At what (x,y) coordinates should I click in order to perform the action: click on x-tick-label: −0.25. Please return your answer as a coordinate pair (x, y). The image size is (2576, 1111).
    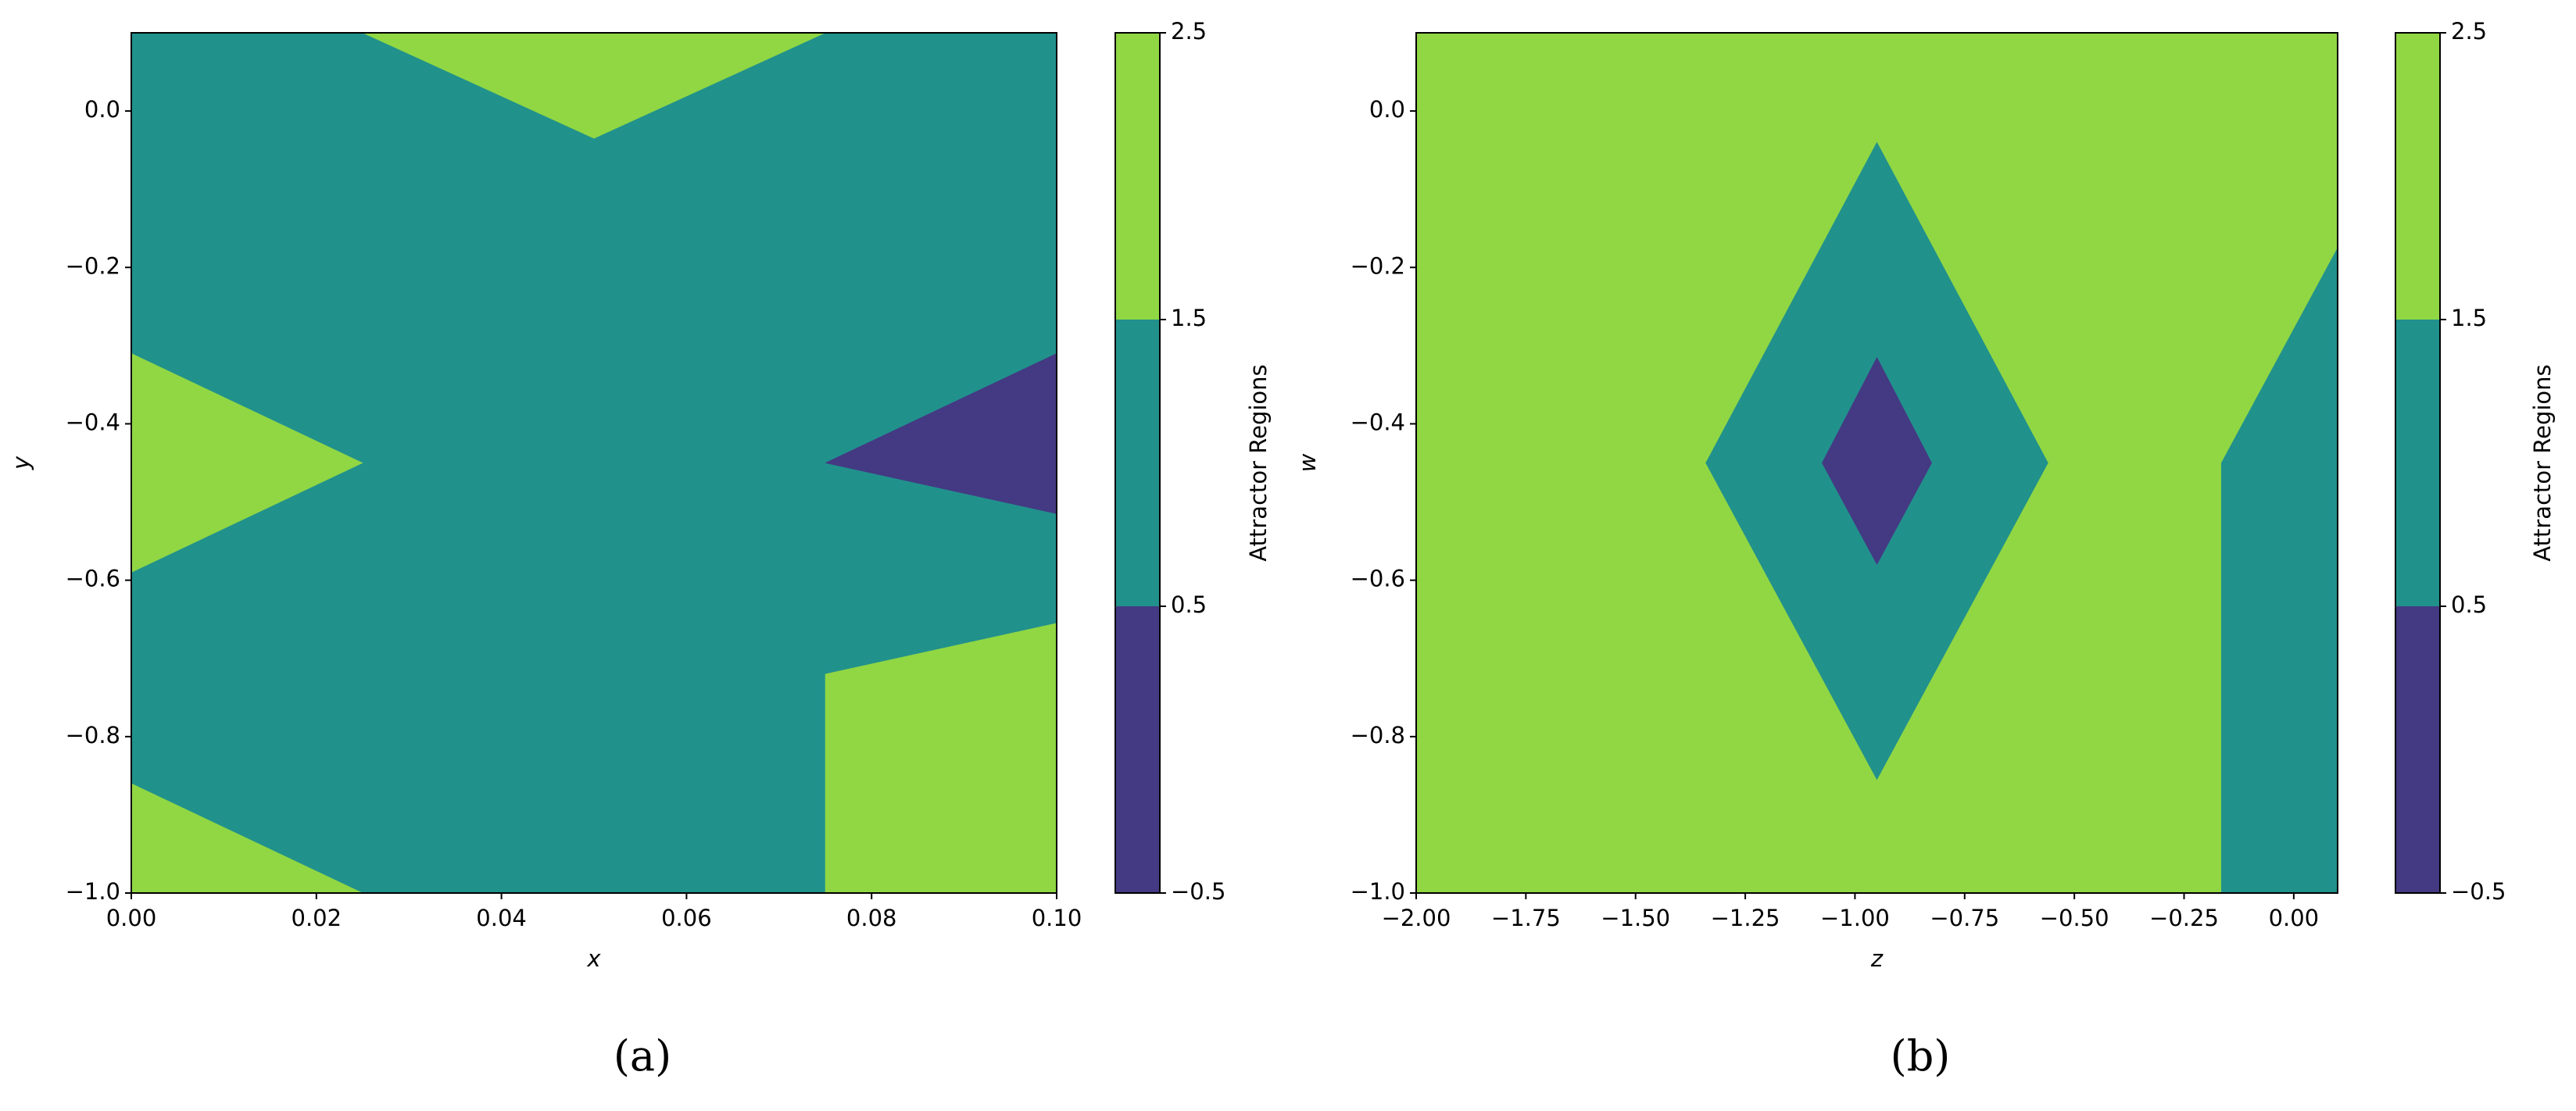
    Looking at the image, I should click on (2184, 918).